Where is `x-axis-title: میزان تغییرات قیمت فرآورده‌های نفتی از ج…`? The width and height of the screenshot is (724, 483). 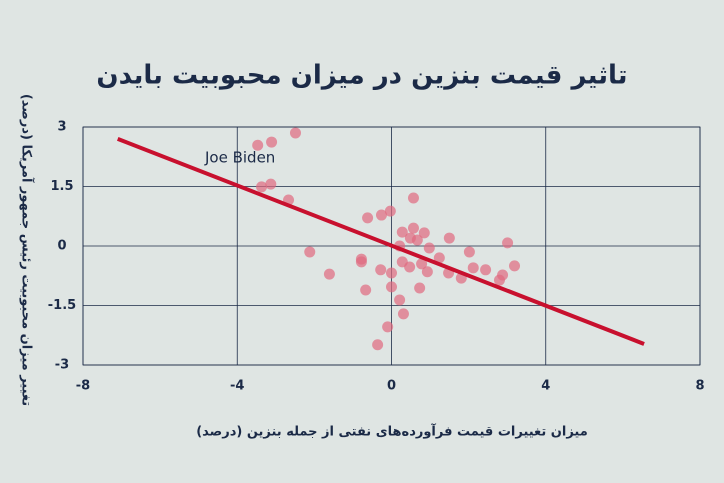
x-axis-title: میزان تغییرات قیمت فرآورده‌های نفتی از ج… is located at coordinates (392, 431).